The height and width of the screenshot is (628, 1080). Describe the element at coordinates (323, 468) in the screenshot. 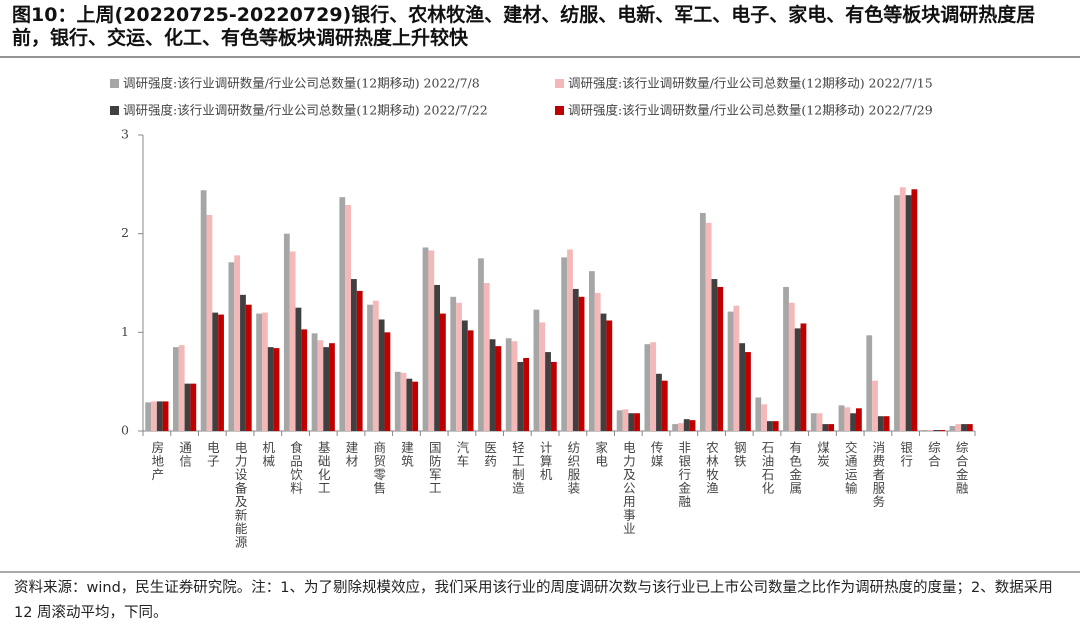

I see `x-tick-label: 基础化工` at that location.